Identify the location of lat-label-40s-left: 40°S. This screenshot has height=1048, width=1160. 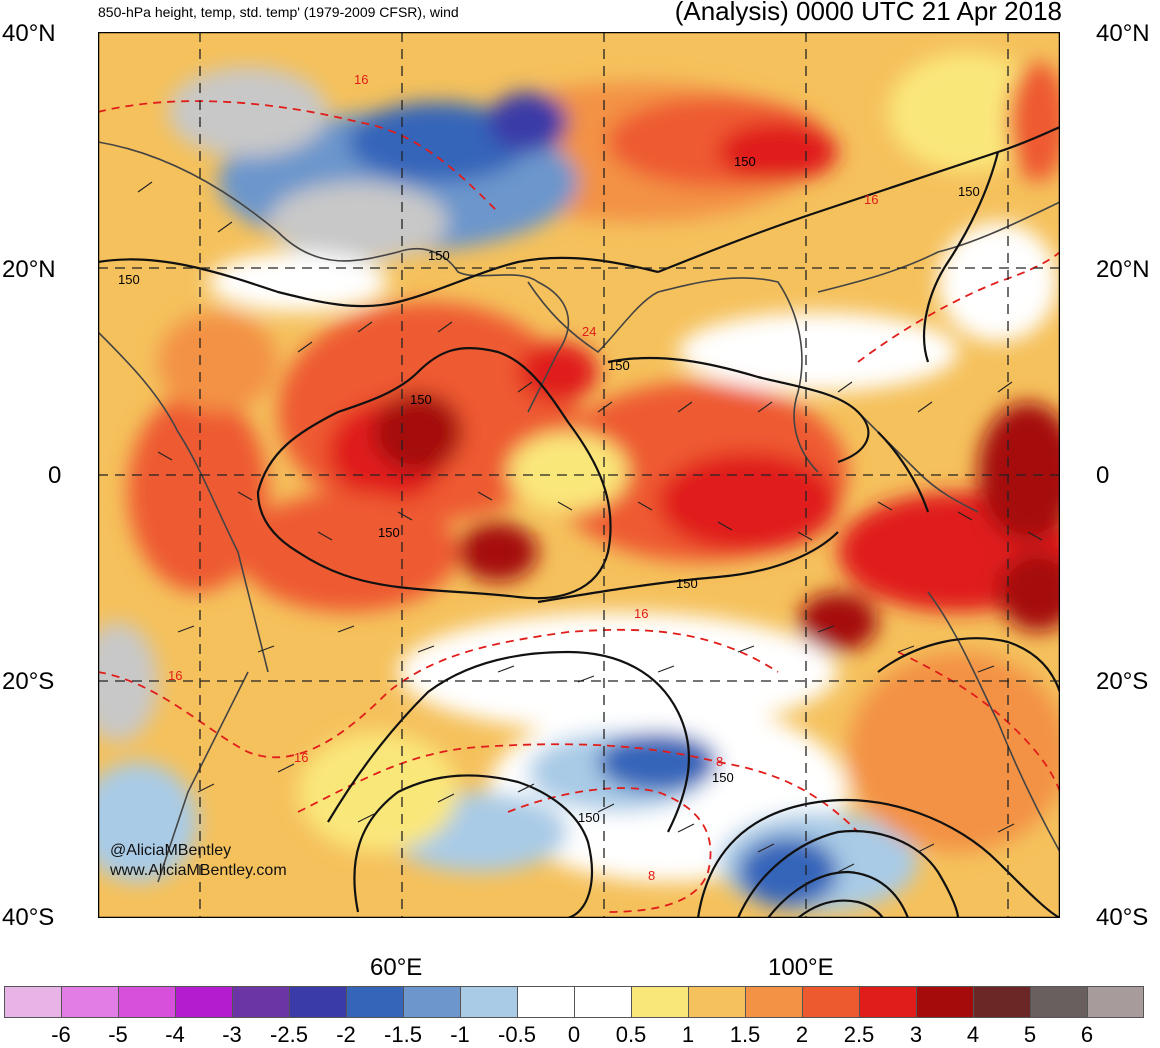
(28, 917).